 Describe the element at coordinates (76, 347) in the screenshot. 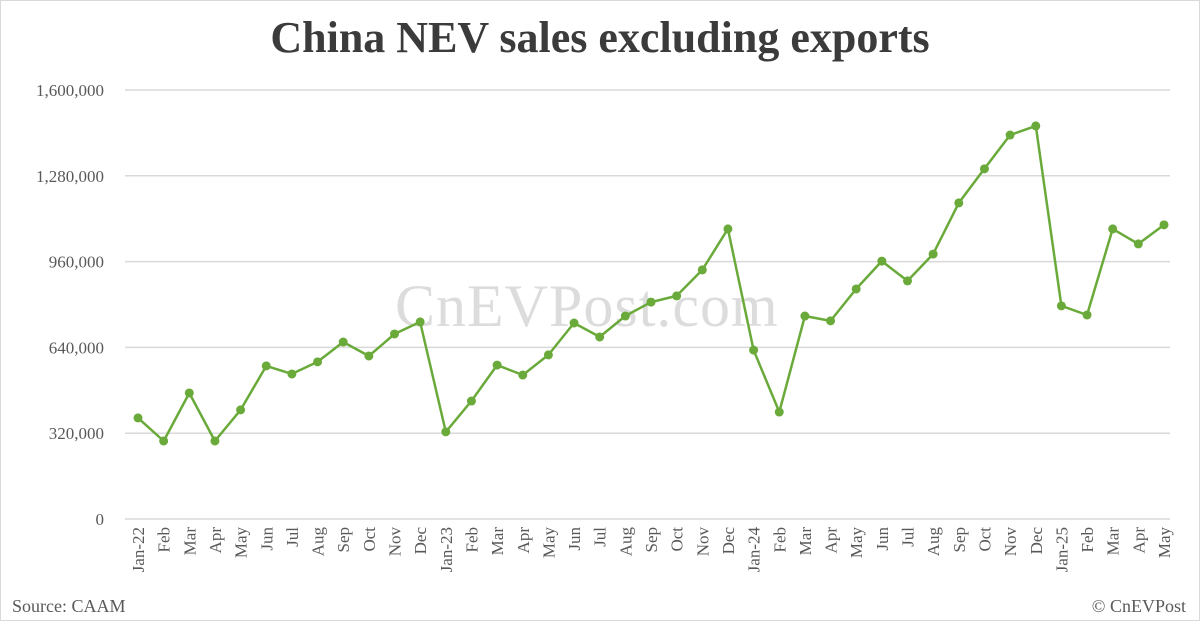

I see `y-tick-label: 640,000` at that location.